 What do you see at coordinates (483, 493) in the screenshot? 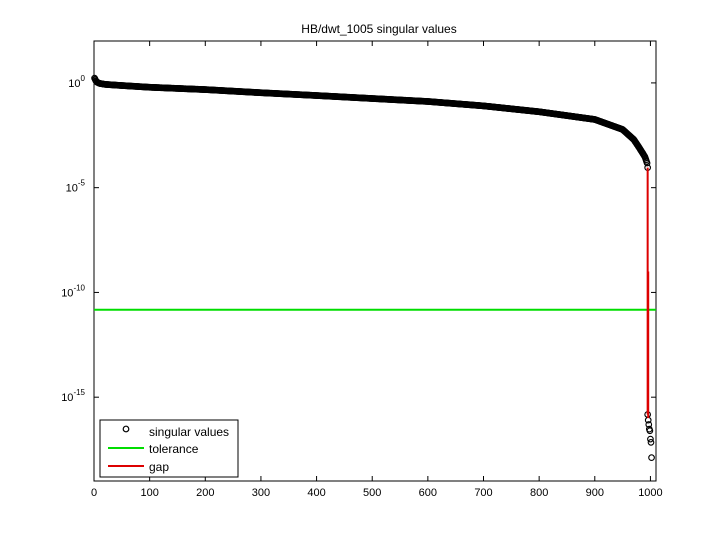
I see `x-tick-label: 700` at bounding box center [483, 493].